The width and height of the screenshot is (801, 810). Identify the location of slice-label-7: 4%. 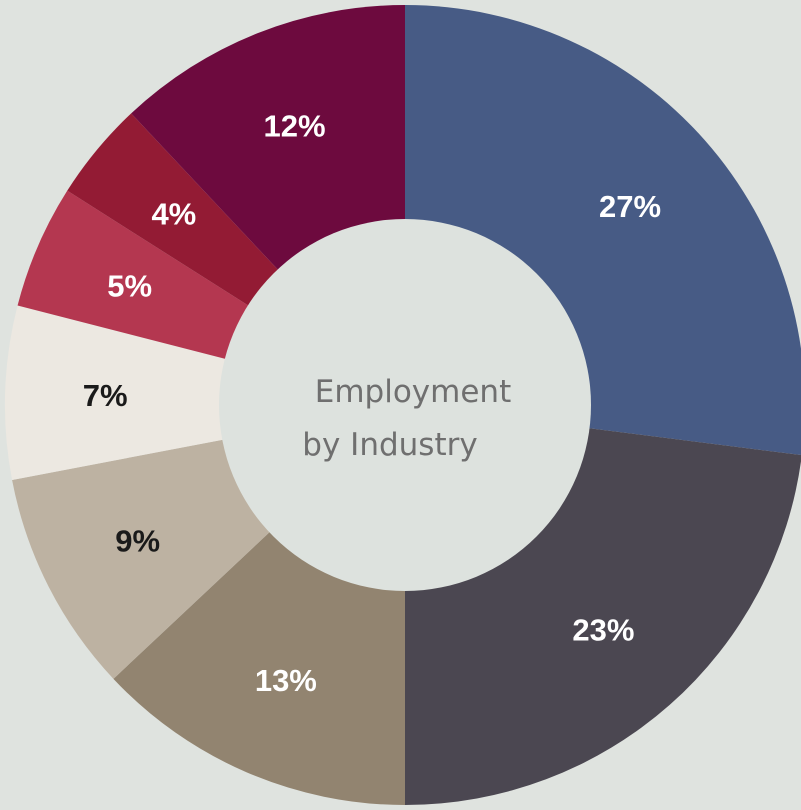
(173, 213).